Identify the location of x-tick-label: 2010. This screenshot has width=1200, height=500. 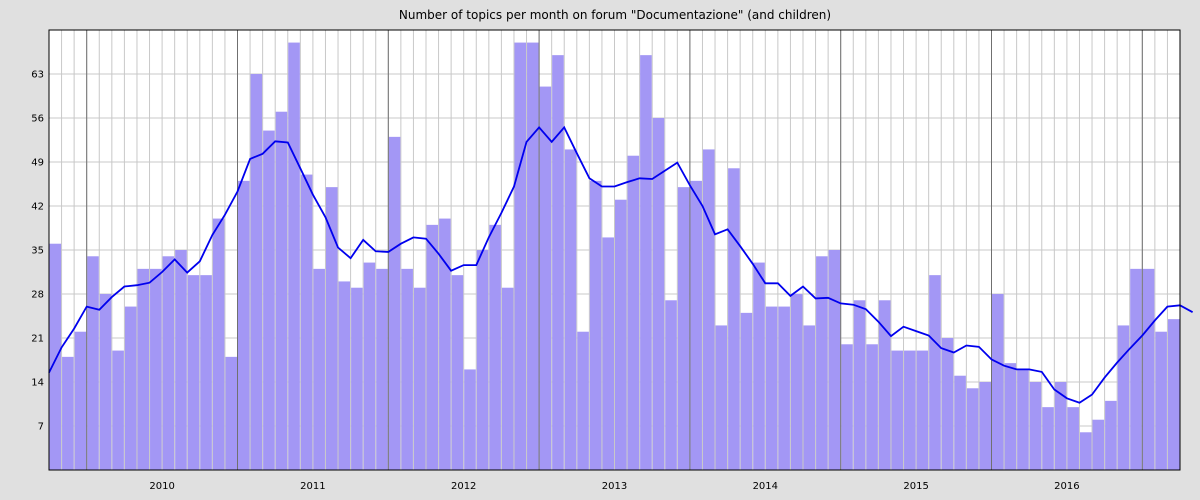
(161, 486).